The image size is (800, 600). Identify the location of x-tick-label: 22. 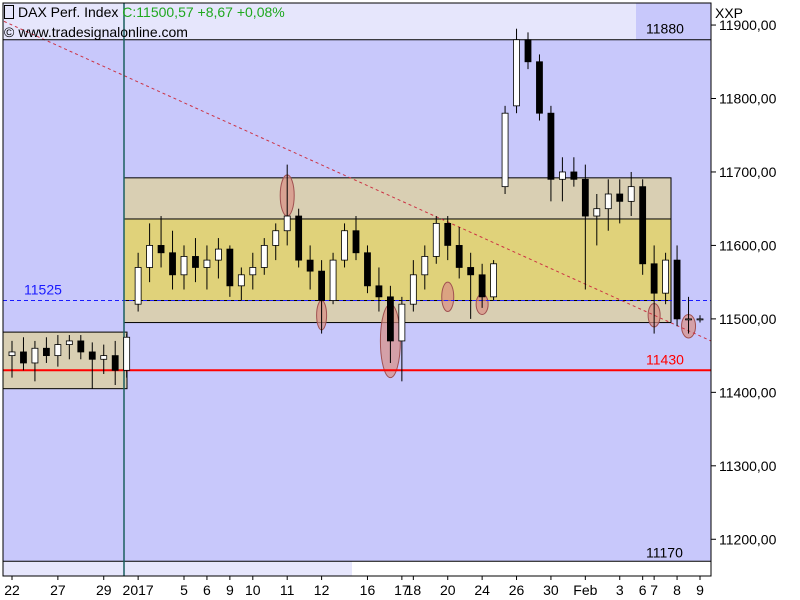
(12, 590).